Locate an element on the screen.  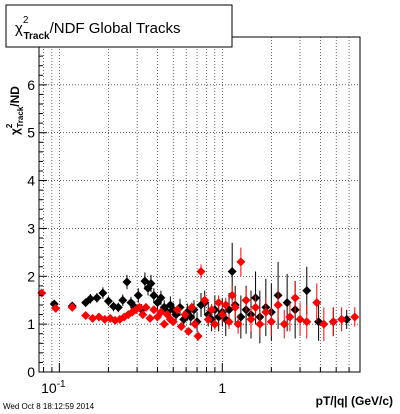
x-tick-base: 1 is located at coordinates (222, 388).